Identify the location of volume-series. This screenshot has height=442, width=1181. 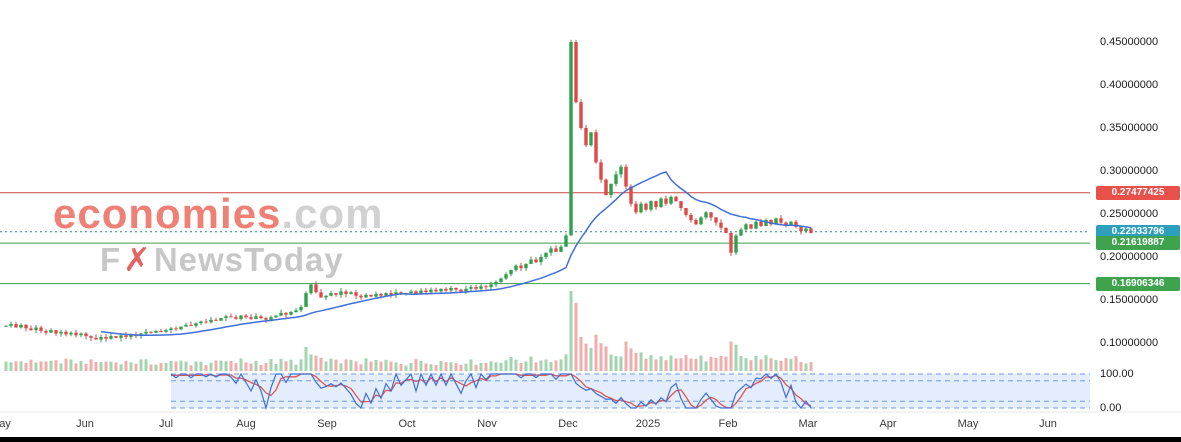
(408, 331).